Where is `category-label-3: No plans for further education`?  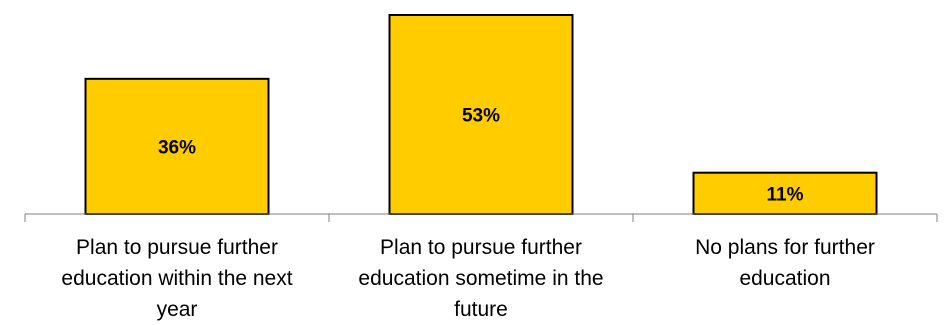
category-label-3: No plans for further education is located at coordinates (785, 263).